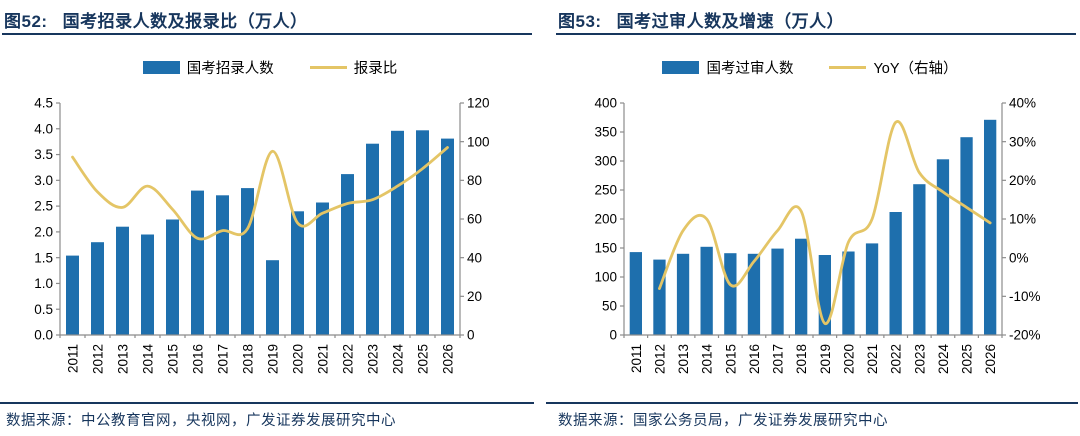 This screenshot has width=1080, height=436. Describe the element at coordinates (1019, 257) in the screenshot. I see `right-axis-tick-label: 0%` at that location.